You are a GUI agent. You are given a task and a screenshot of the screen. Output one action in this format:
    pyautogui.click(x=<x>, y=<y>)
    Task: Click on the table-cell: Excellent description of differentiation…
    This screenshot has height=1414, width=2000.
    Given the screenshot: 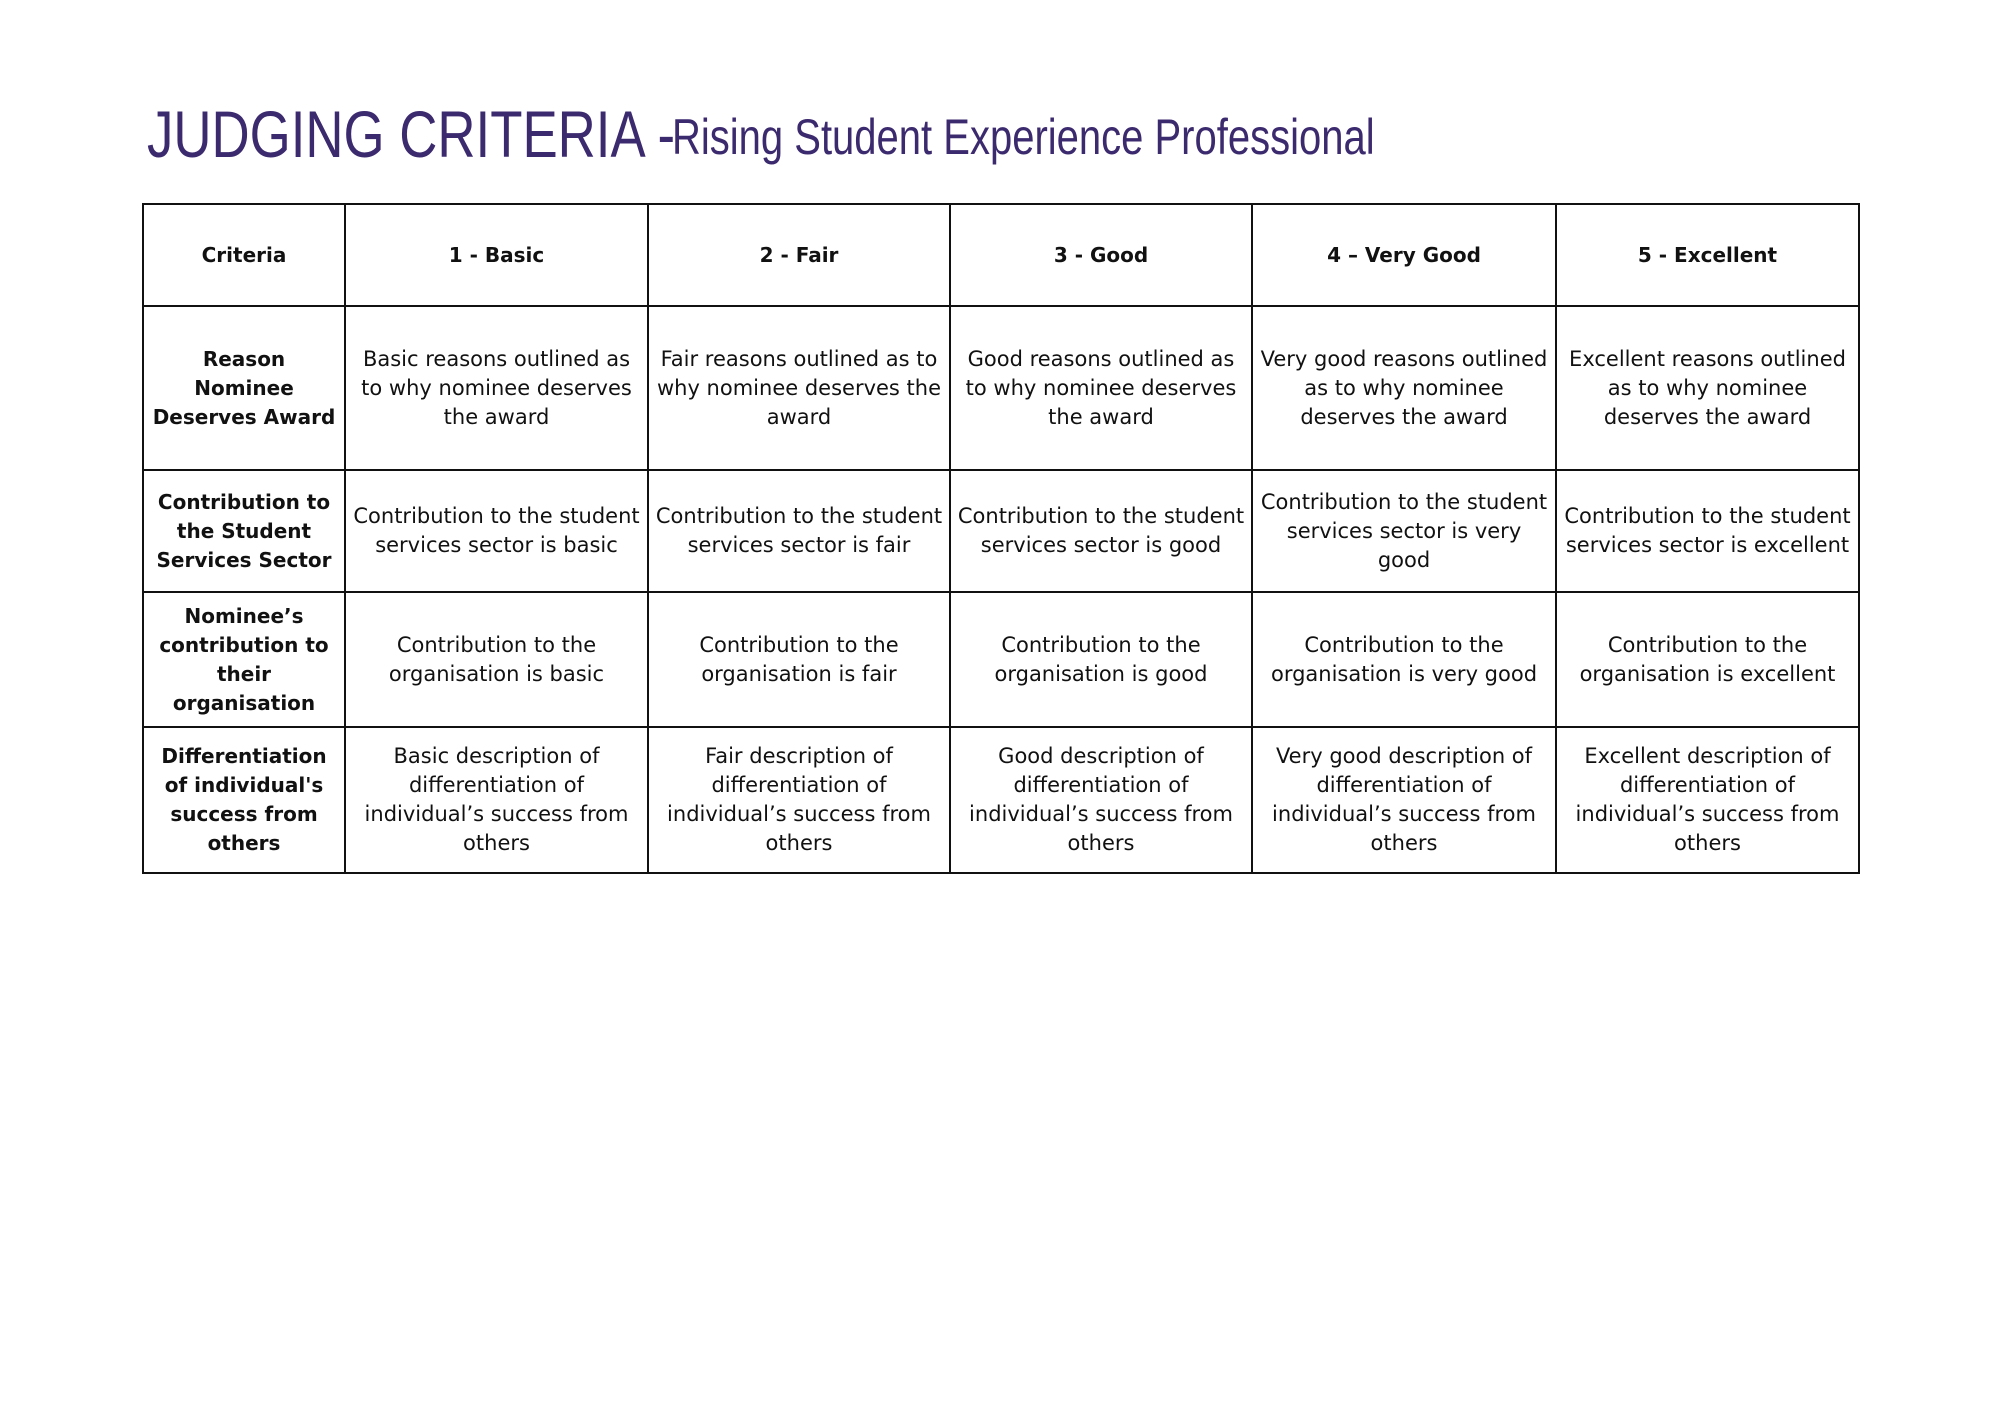 What is the action you would take?
    pyautogui.click(x=1707, y=800)
    